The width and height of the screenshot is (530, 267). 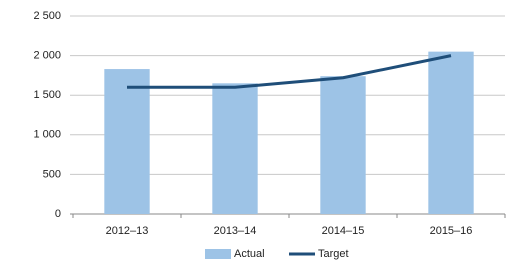 I want to click on legend-label: Target, so click(x=333, y=254).